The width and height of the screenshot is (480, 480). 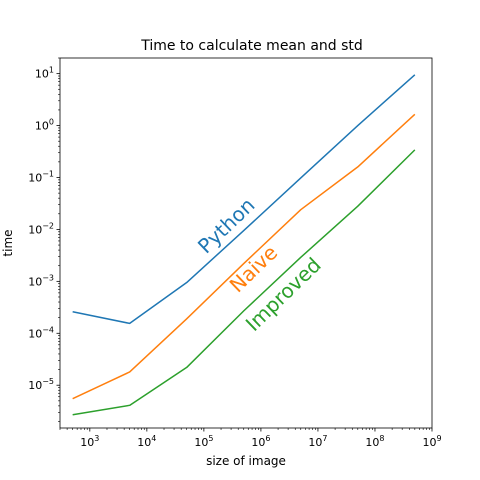 What do you see at coordinates (374, 441) in the screenshot?
I see `x-tick-label: 10⁸` at bounding box center [374, 441].